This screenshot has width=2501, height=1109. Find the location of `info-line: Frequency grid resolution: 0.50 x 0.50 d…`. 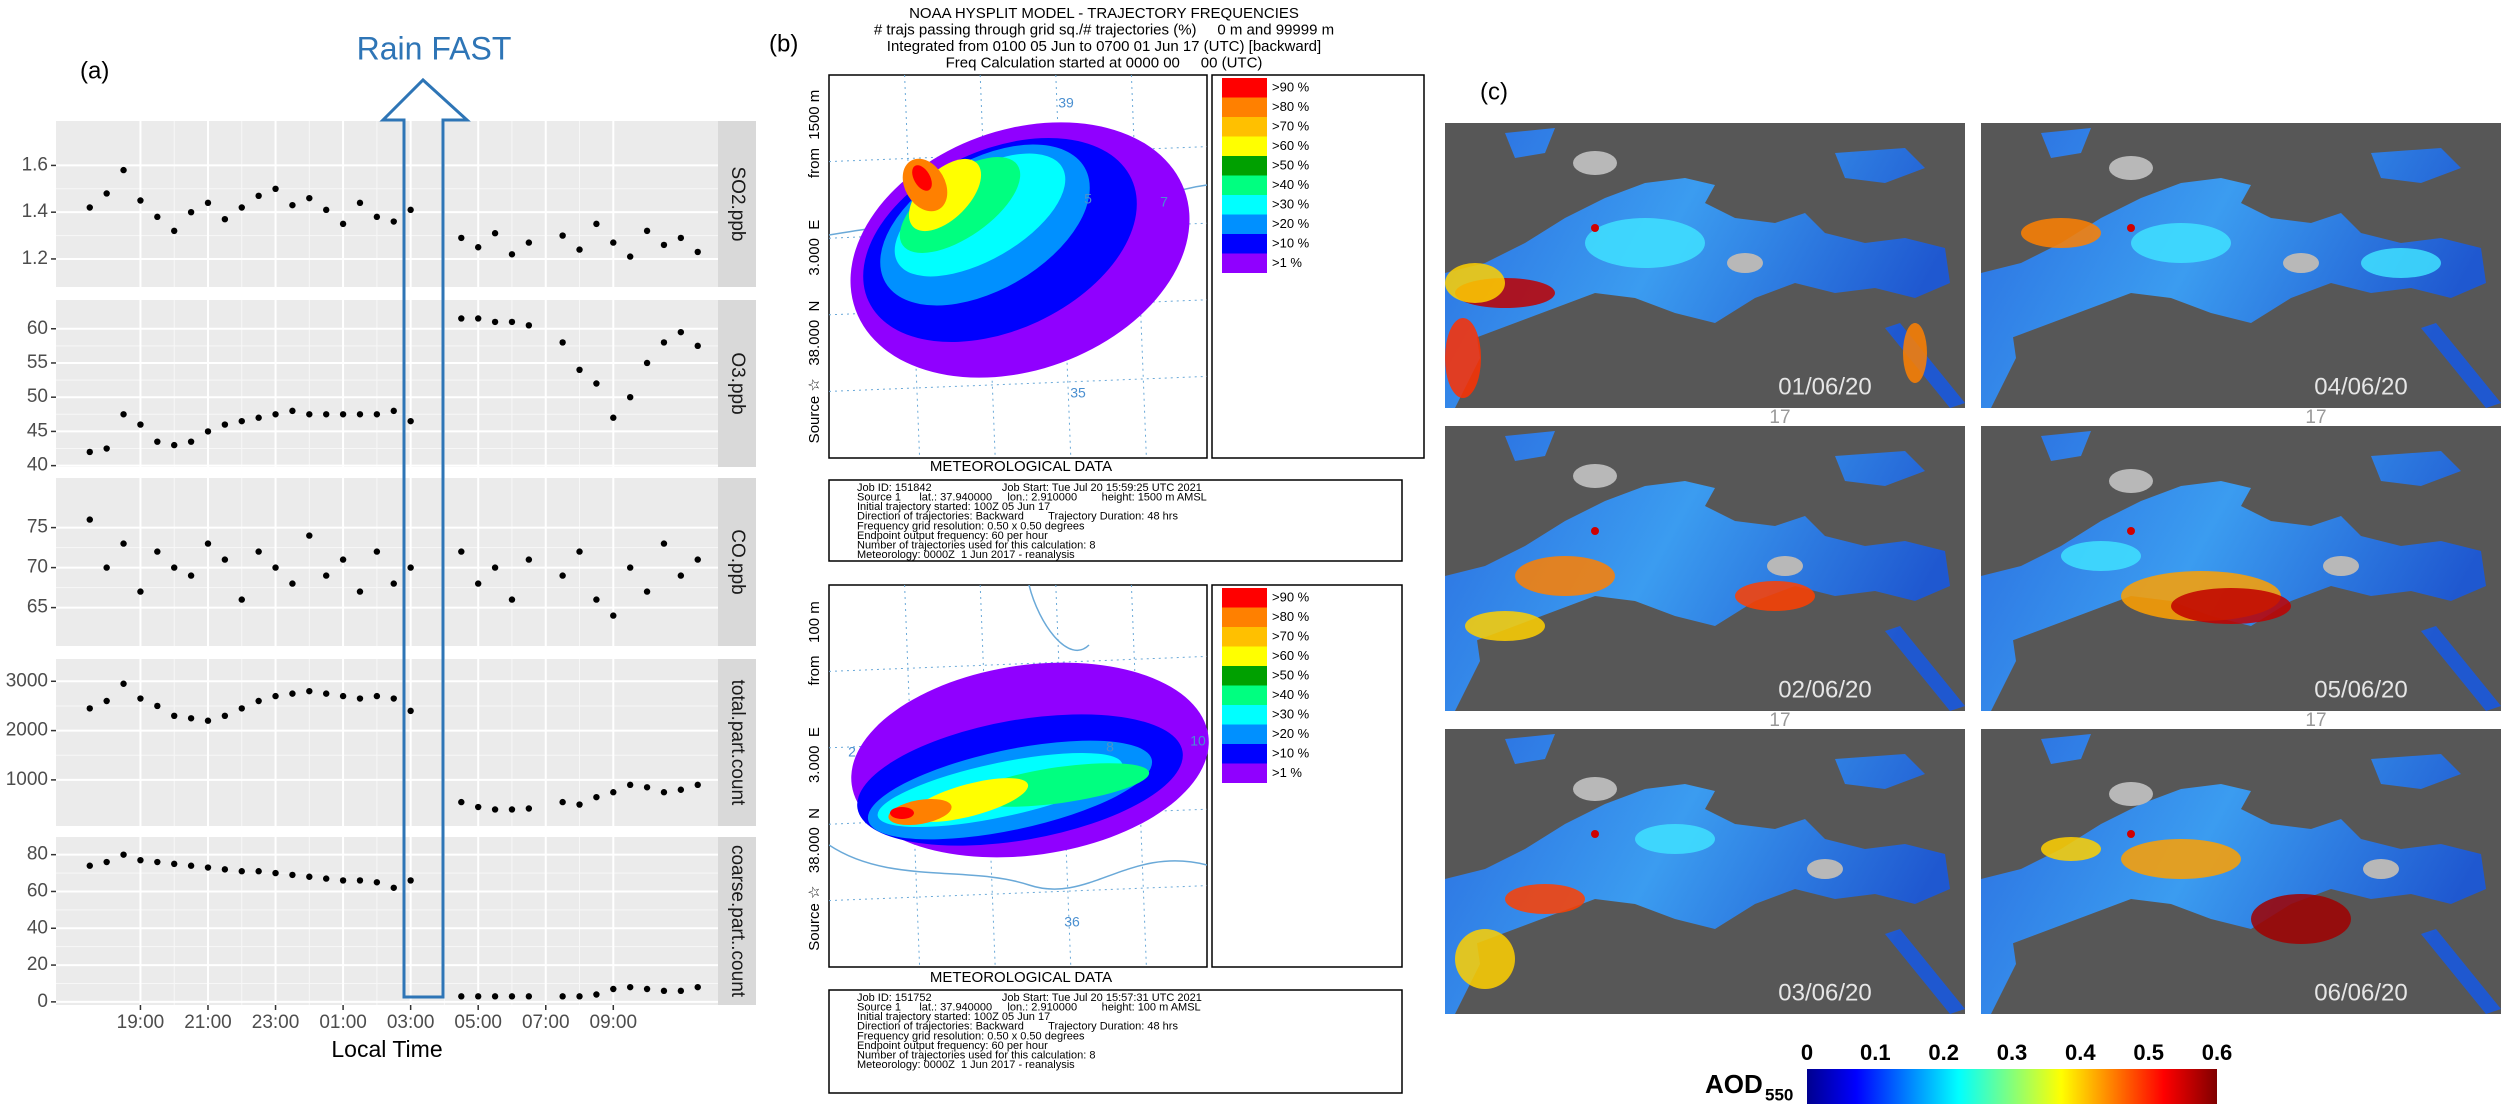

info-line: Frequency grid resolution: 0.50 x 0.50 d… is located at coordinates (971, 526).